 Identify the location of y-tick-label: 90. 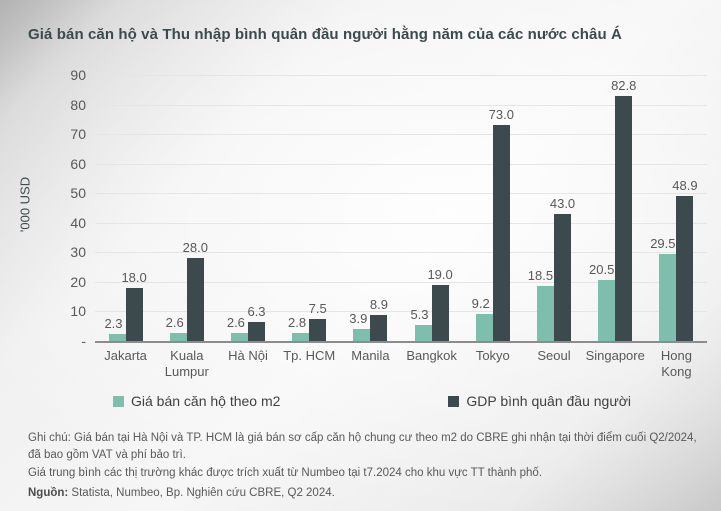
(78, 75).